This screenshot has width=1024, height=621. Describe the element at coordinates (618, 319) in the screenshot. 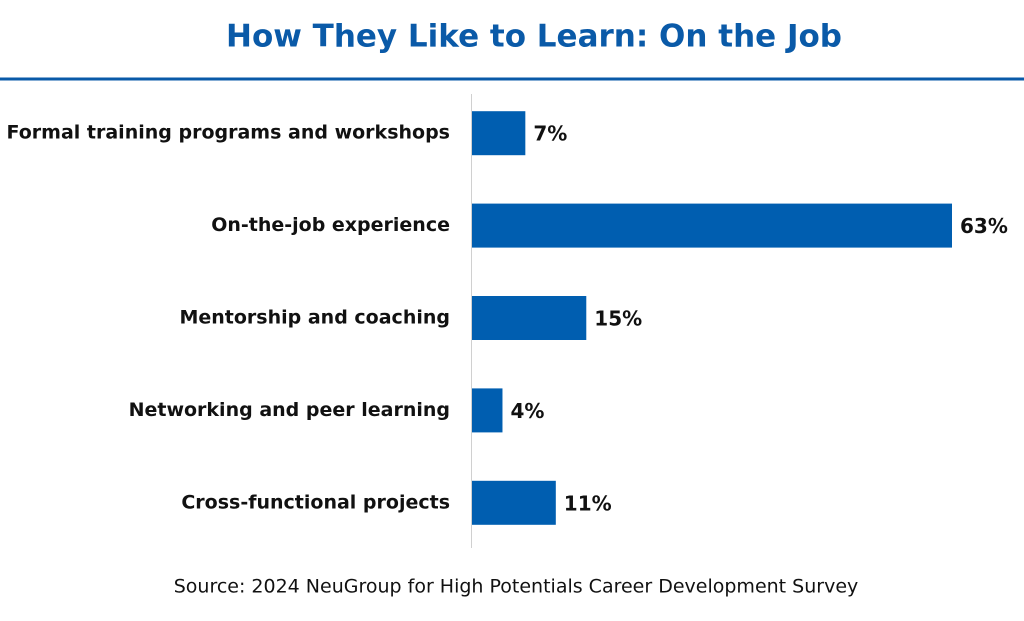

I see `value-label: 15%` at that location.